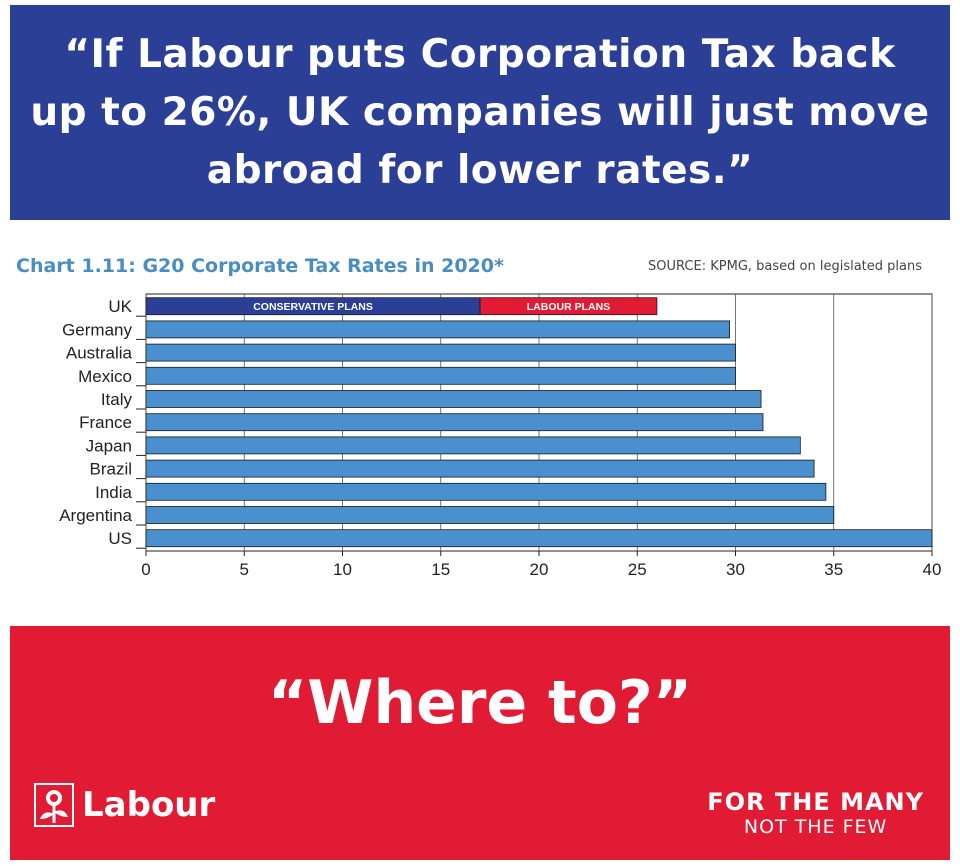  Describe the element at coordinates (145, 569) in the screenshot. I see `x-tick-label: 0` at that location.